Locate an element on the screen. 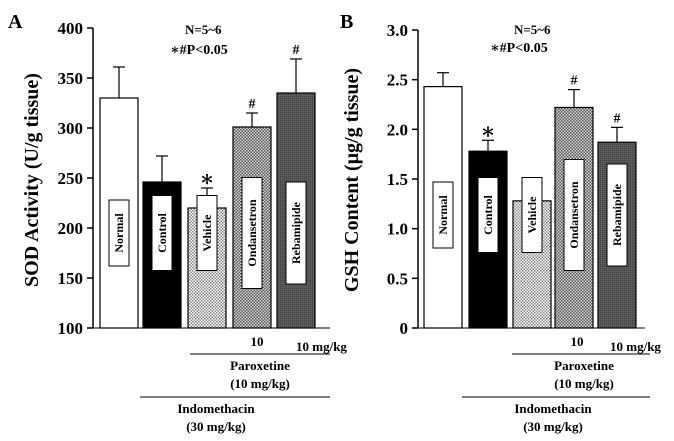 The width and height of the screenshot is (674, 441). panel-a-y-axis-title: SOD Activity (U/g tissue) is located at coordinates (32, 180).